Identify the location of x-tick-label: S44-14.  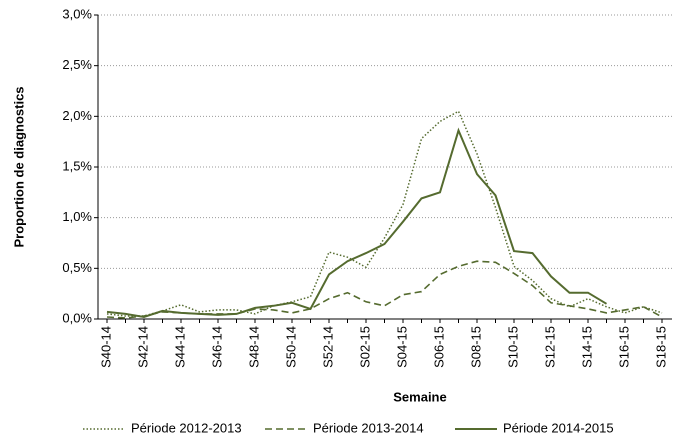
(179, 347).